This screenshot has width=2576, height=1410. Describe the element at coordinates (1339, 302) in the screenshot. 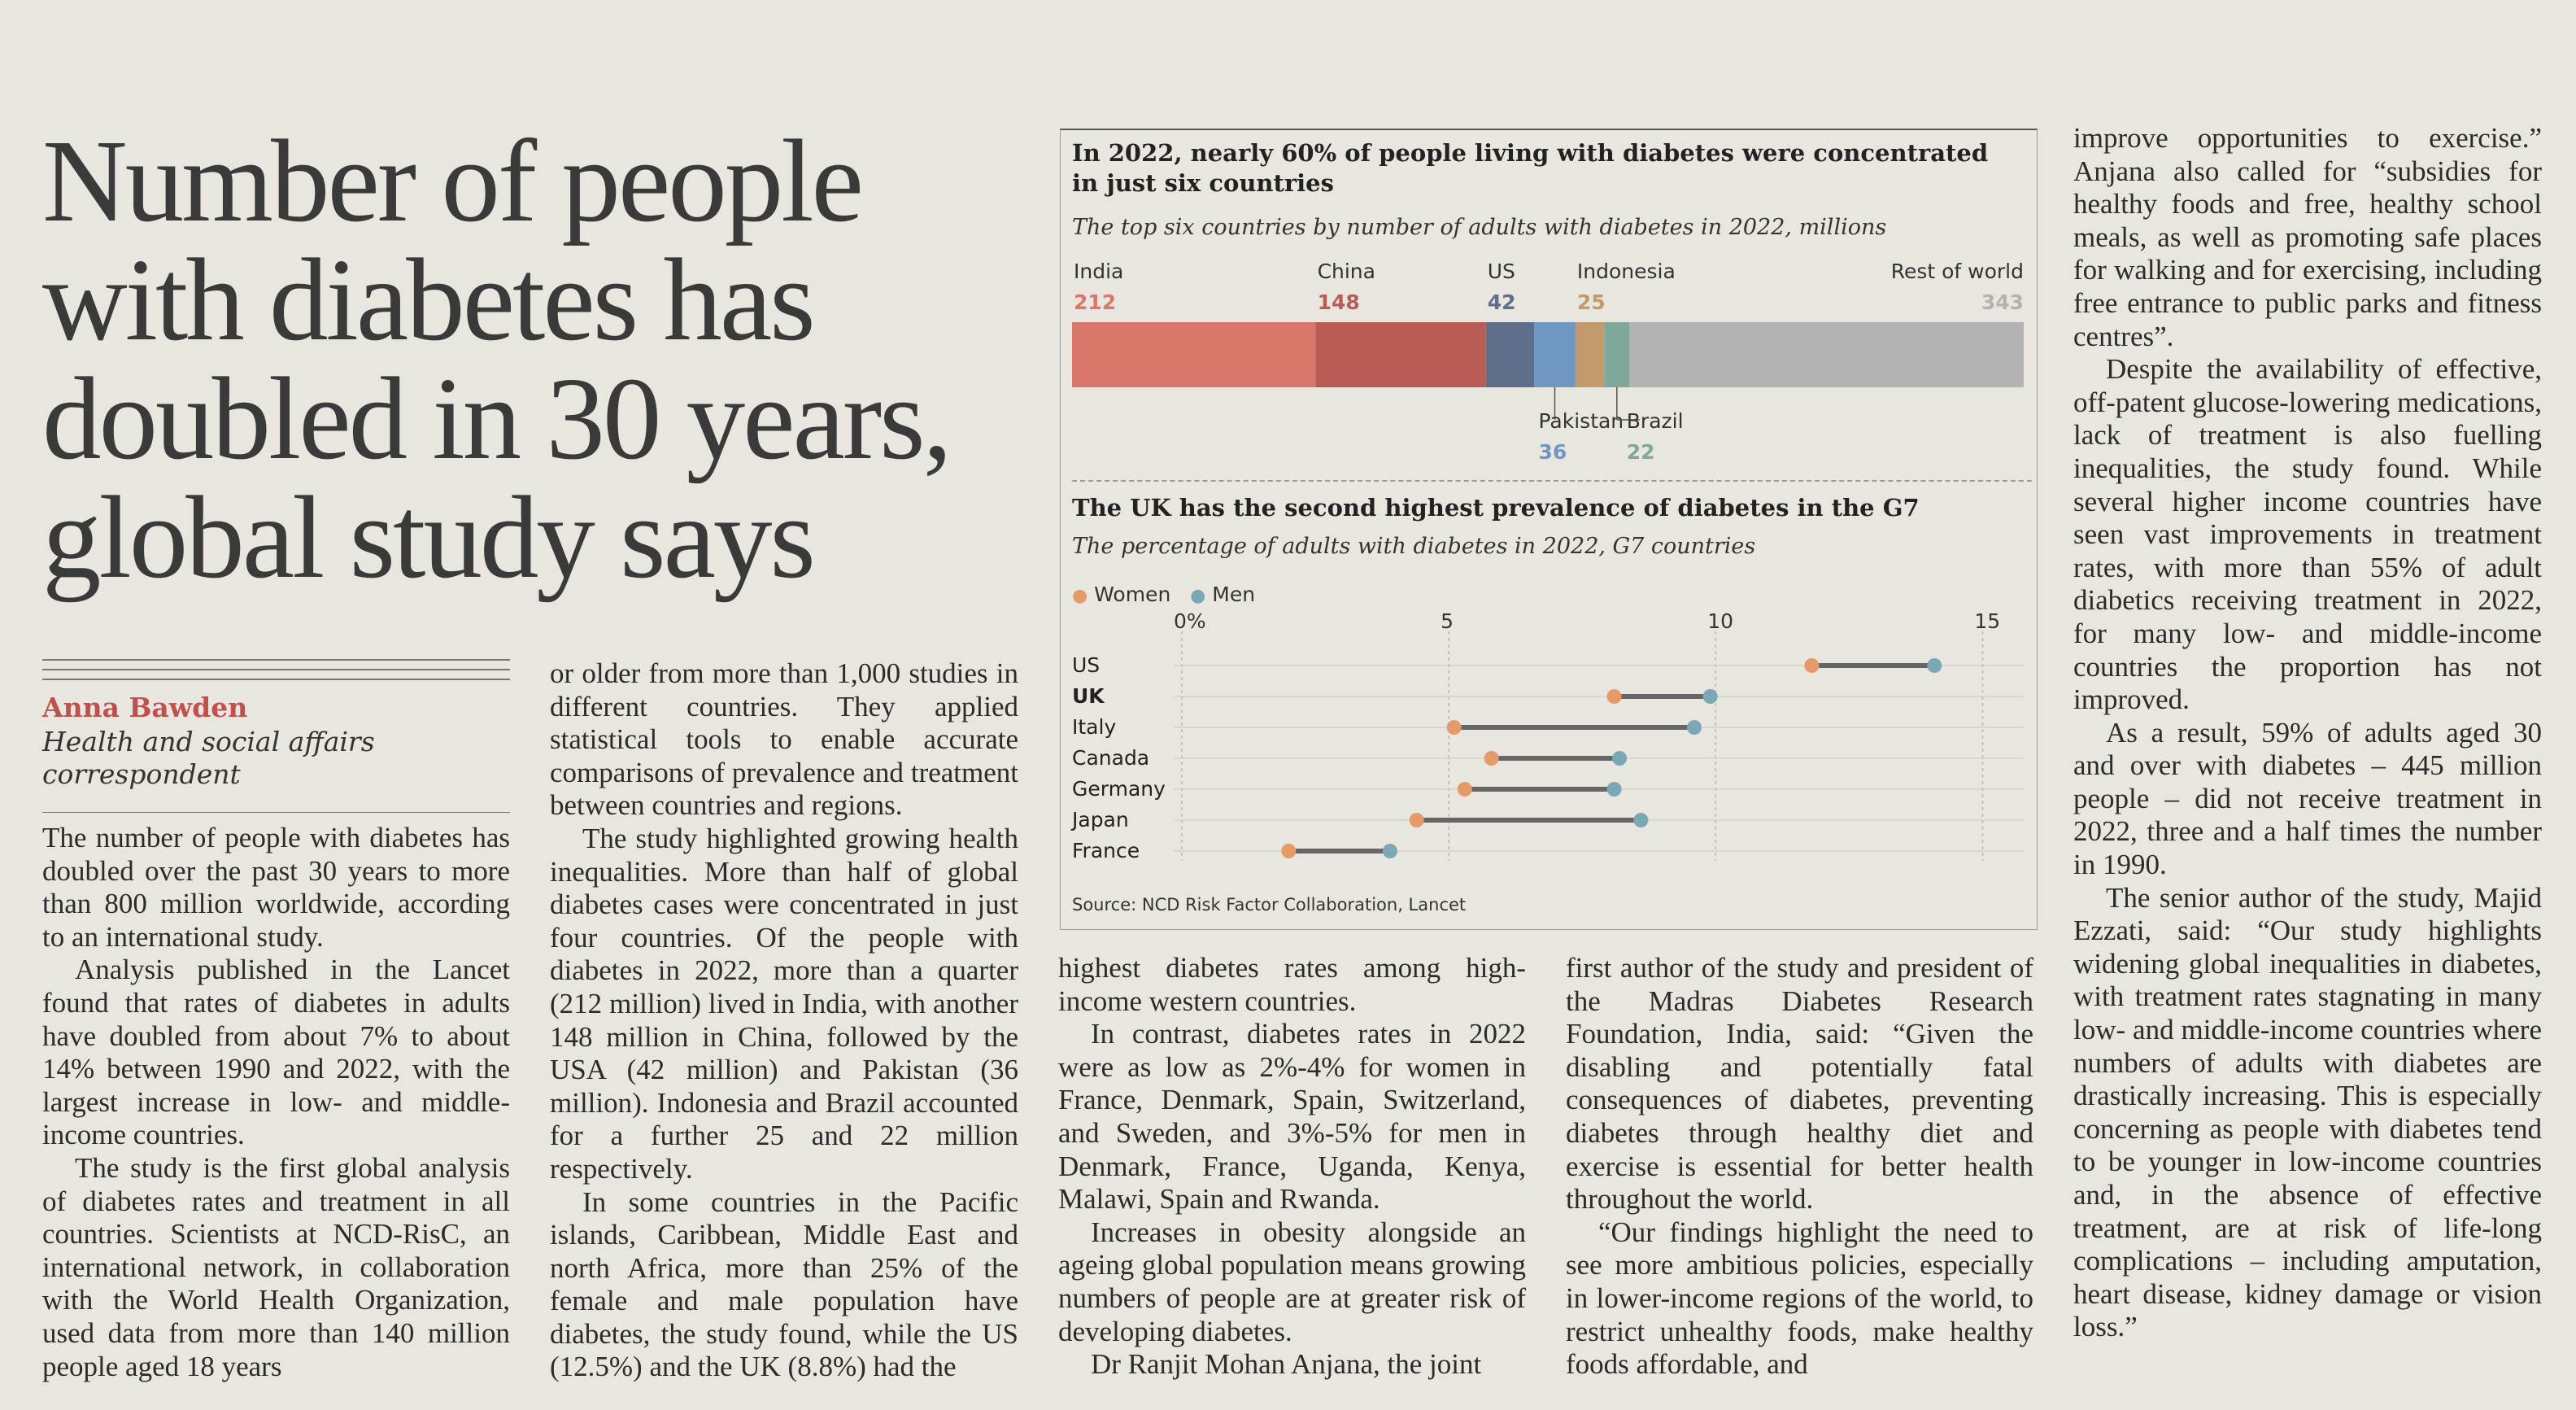

I see `value-label: 148` at that location.